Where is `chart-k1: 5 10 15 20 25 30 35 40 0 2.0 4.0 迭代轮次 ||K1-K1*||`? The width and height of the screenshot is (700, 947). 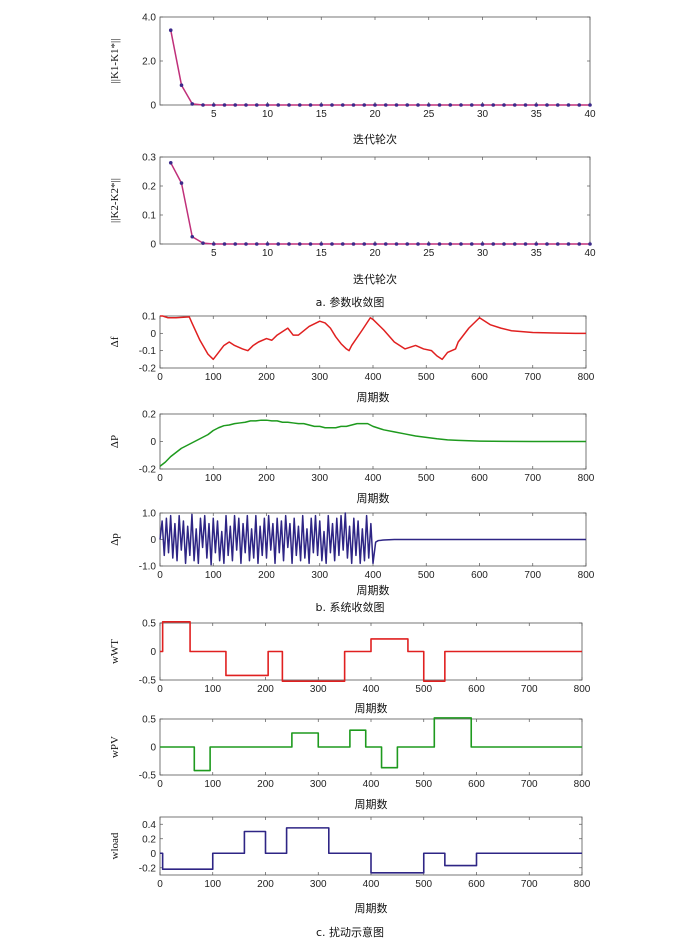 chart-k1: 5 10 15 20 25 30 35 40 0 2.0 4.0 迭代轮次 ||K1-K1*|| is located at coordinates (352, 80).